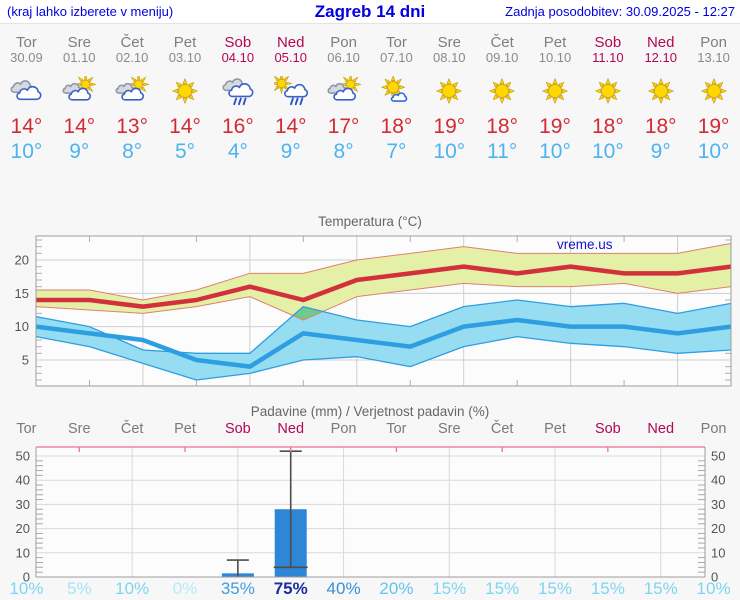 The image size is (740, 600). What do you see at coordinates (713, 94) in the screenshot?
I see `forecast-day: Pon 13.10 19° 10°` at bounding box center [713, 94].